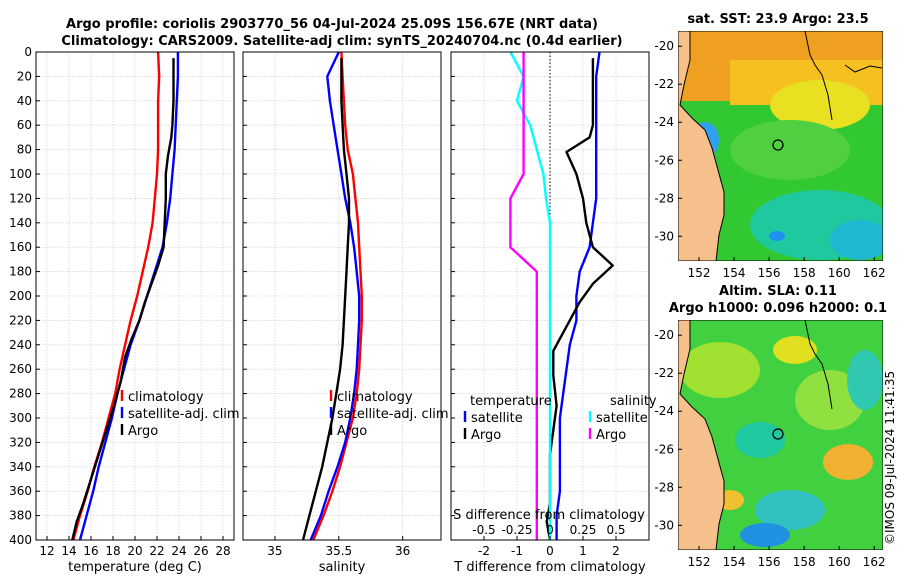  I want to click on s-legend-label-2: Argo, so click(352, 431).